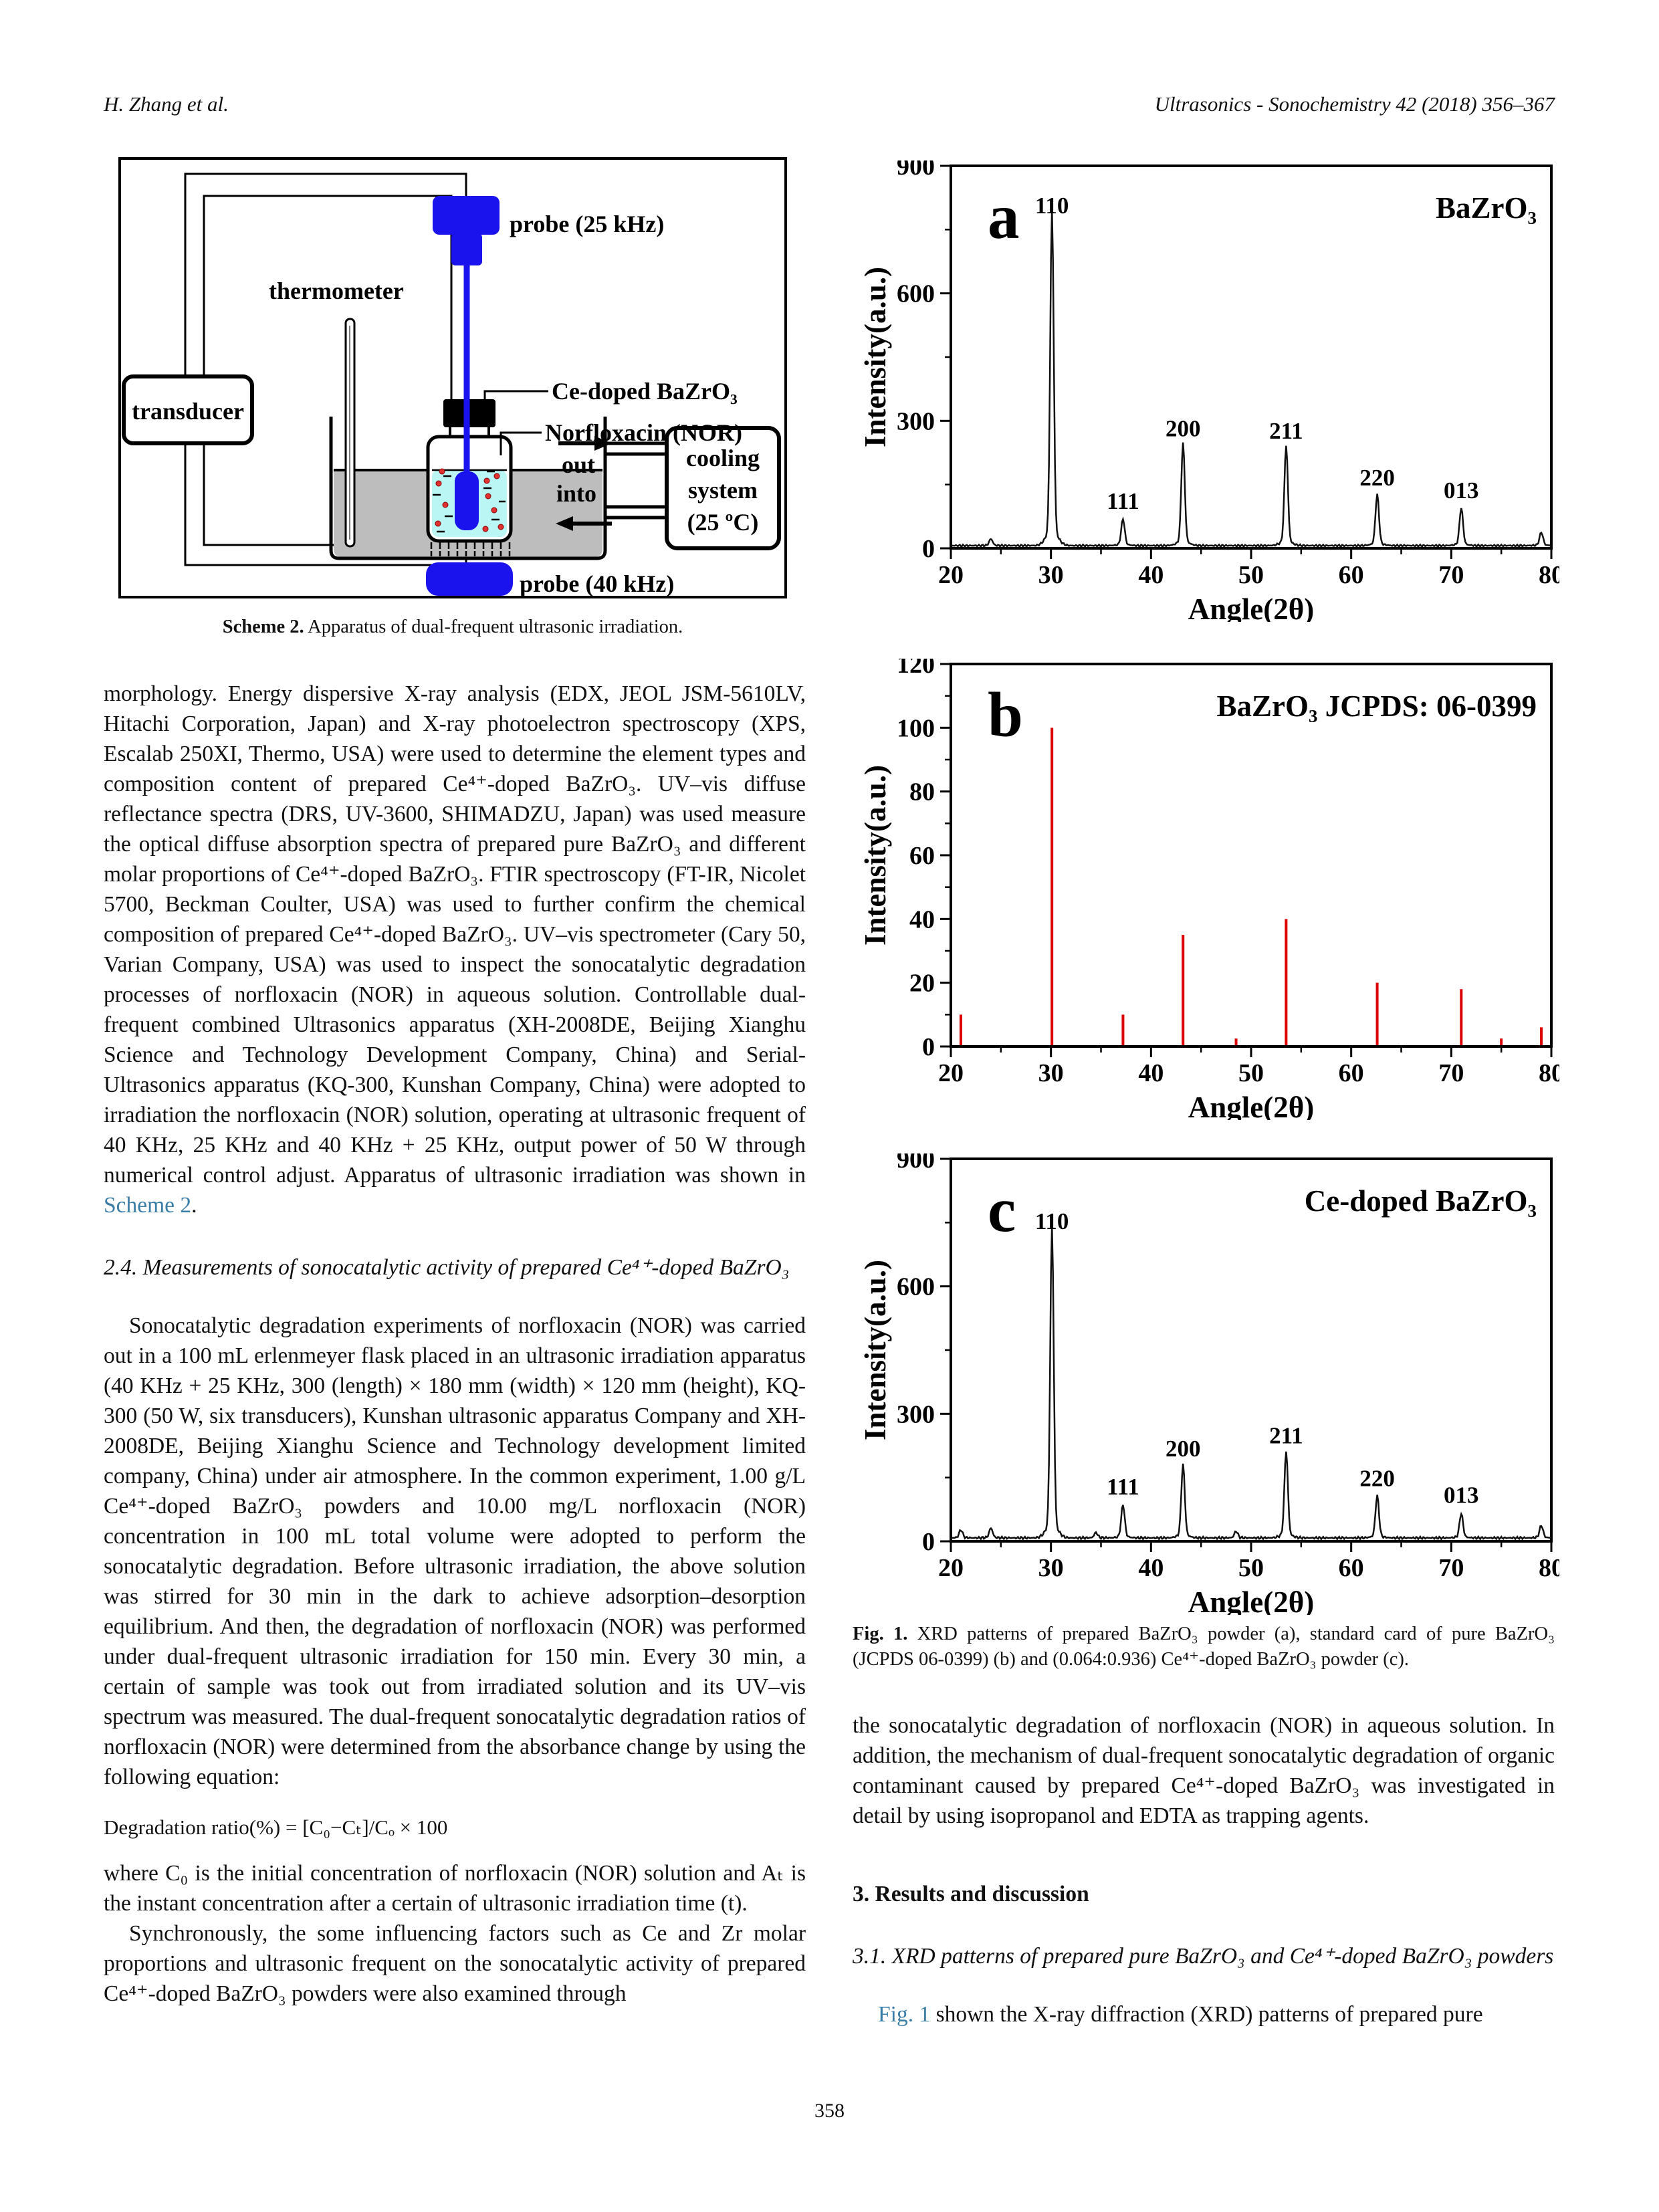 The image size is (1659, 2212). Describe the element at coordinates (148, 1205) in the screenshot. I see `scheme-2-link: Scheme 2` at that location.